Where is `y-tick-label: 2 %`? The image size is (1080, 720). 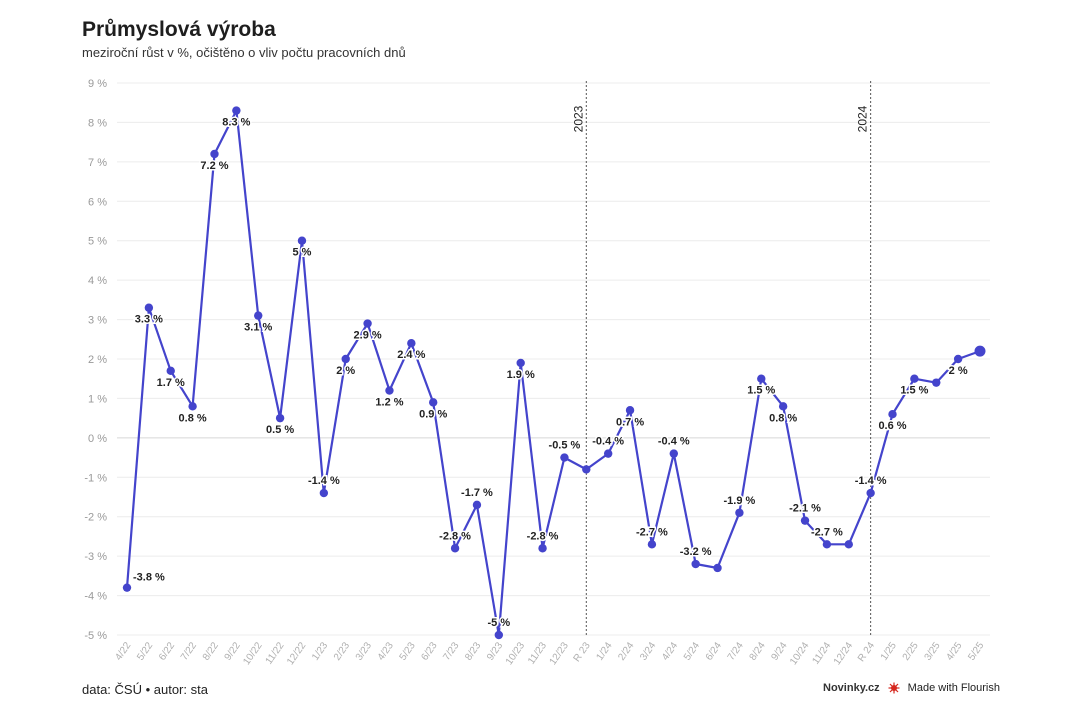
y-tick-label: 2 % is located at coordinates (97, 360).